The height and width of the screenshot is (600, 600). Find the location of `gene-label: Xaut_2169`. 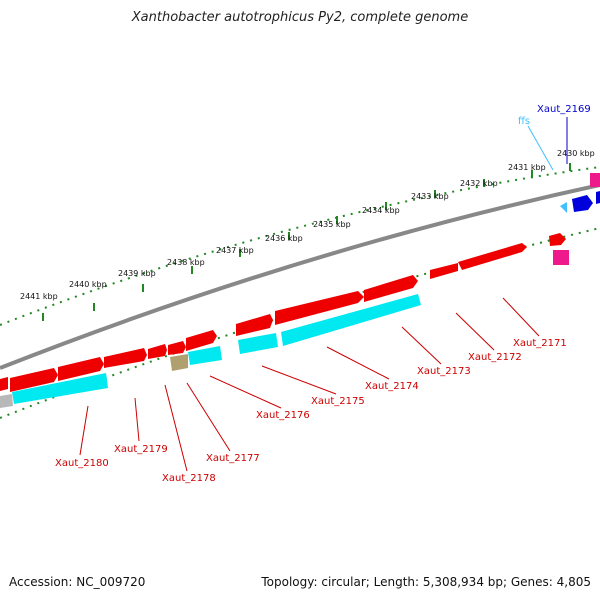

gene-label: Xaut_2169 is located at coordinates (564, 109).